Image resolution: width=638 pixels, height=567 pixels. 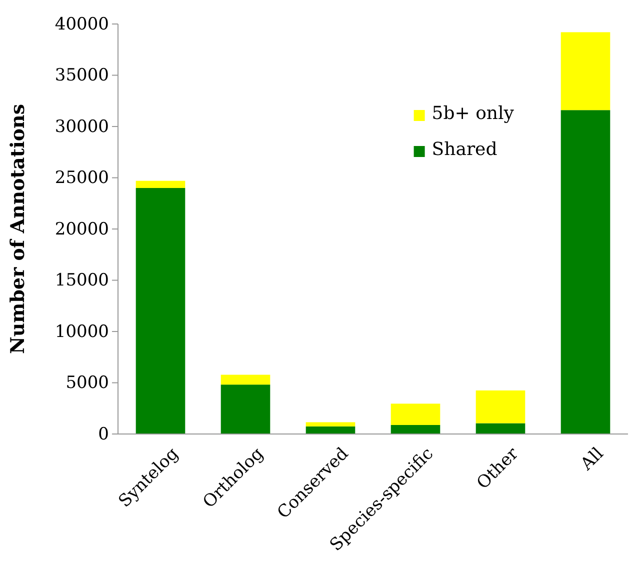 I want to click on y-tick-label: 0, so click(x=103, y=434).